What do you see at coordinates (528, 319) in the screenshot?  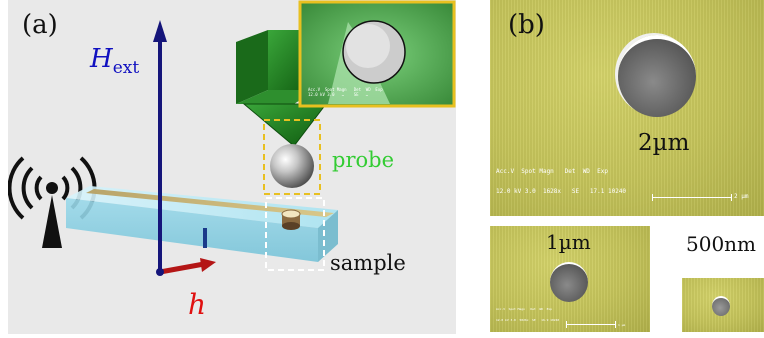 I see `sem-1um-footer-line2: 12.0 kV 3.0 5826x SE 16.9 10240` at bounding box center [528, 319].